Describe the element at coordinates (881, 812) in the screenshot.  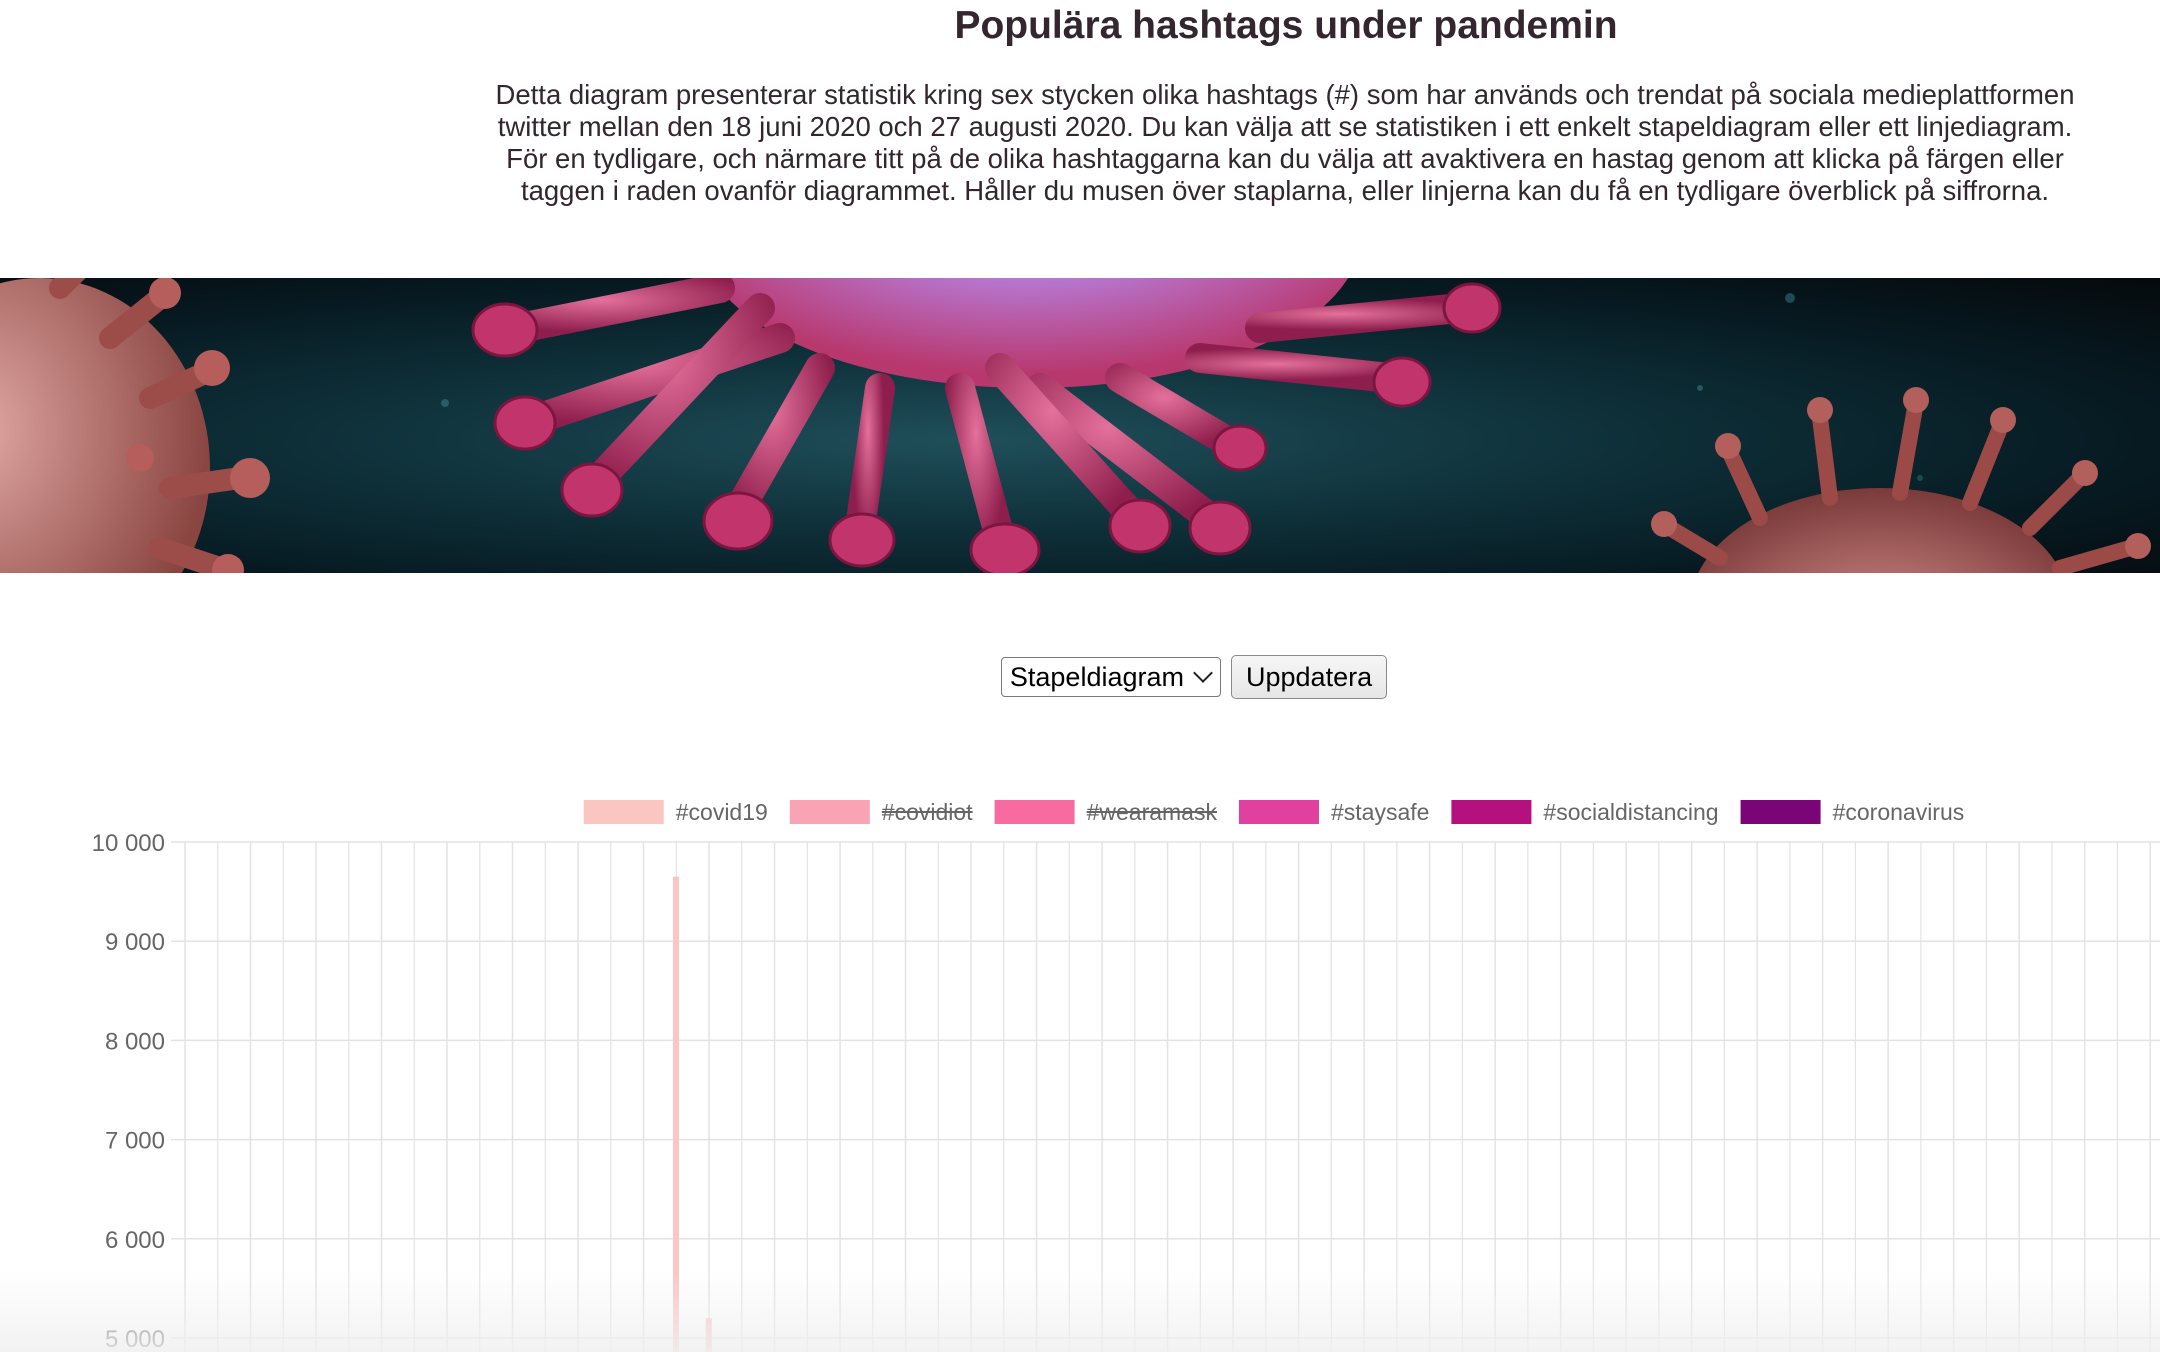
I see `legend-item: #covidiot` at that location.